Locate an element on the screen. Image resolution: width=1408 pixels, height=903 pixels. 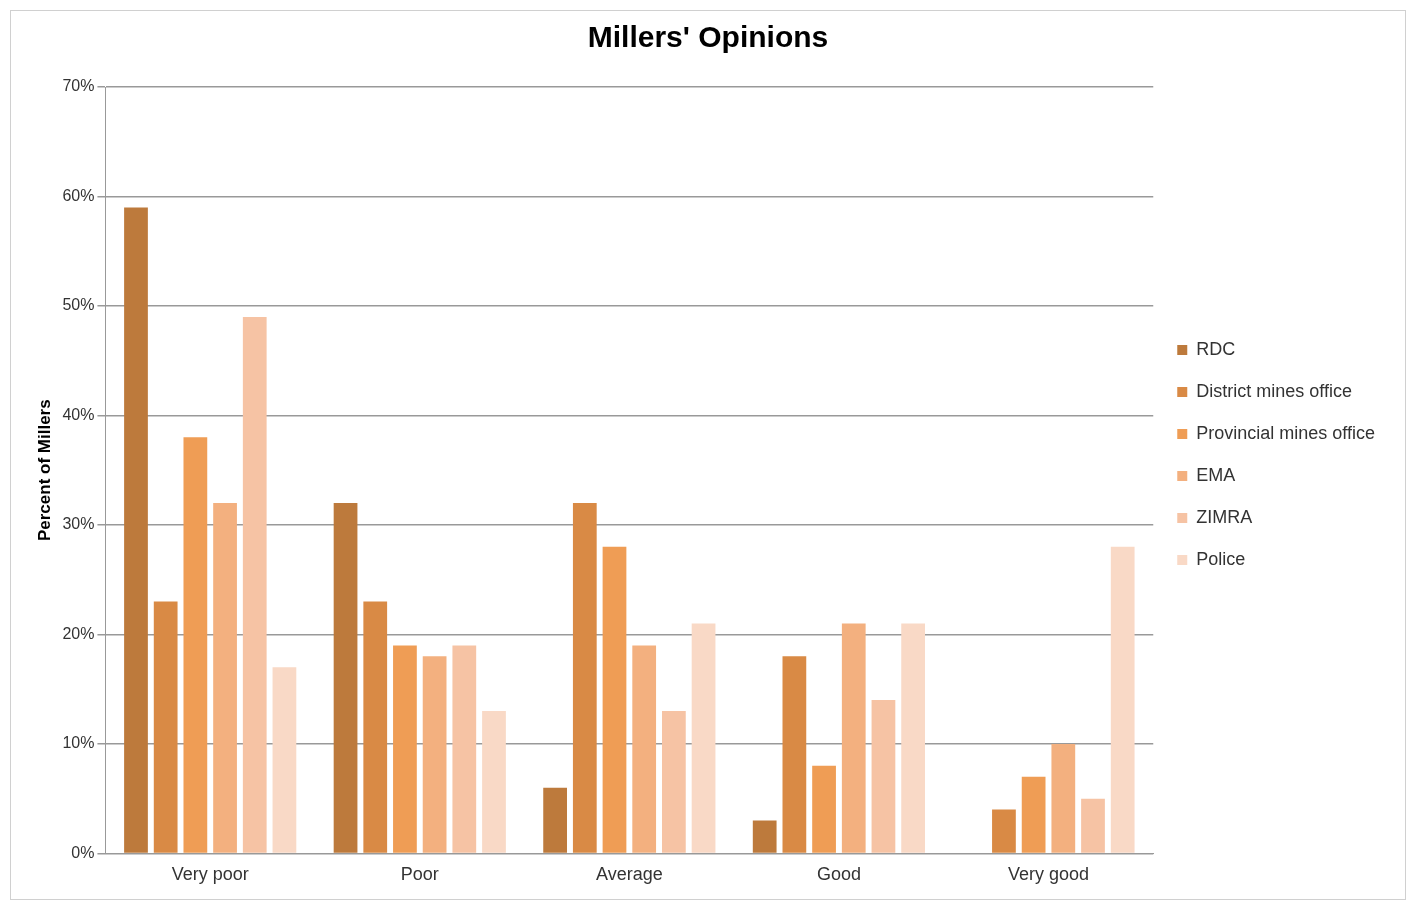
y-tick-label: 60% is located at coordinates (78, 195).